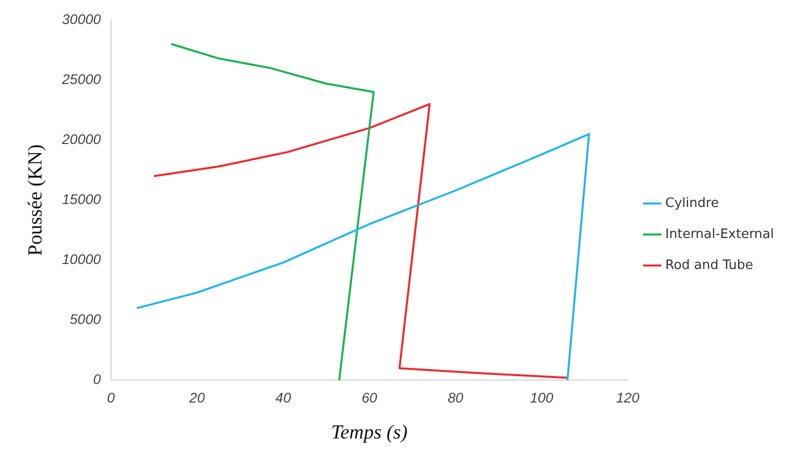 The height and width of the screenshot is (459, 804). What do you see at coordinates (97, 379) in the screenshot?
I see `y-tick-label: 0` at bounding box center [97, 379].